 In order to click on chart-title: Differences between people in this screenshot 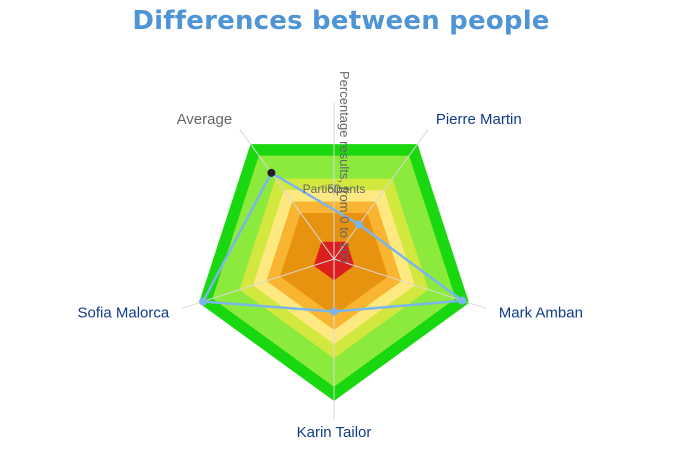, I will do `click(341, 21)`.